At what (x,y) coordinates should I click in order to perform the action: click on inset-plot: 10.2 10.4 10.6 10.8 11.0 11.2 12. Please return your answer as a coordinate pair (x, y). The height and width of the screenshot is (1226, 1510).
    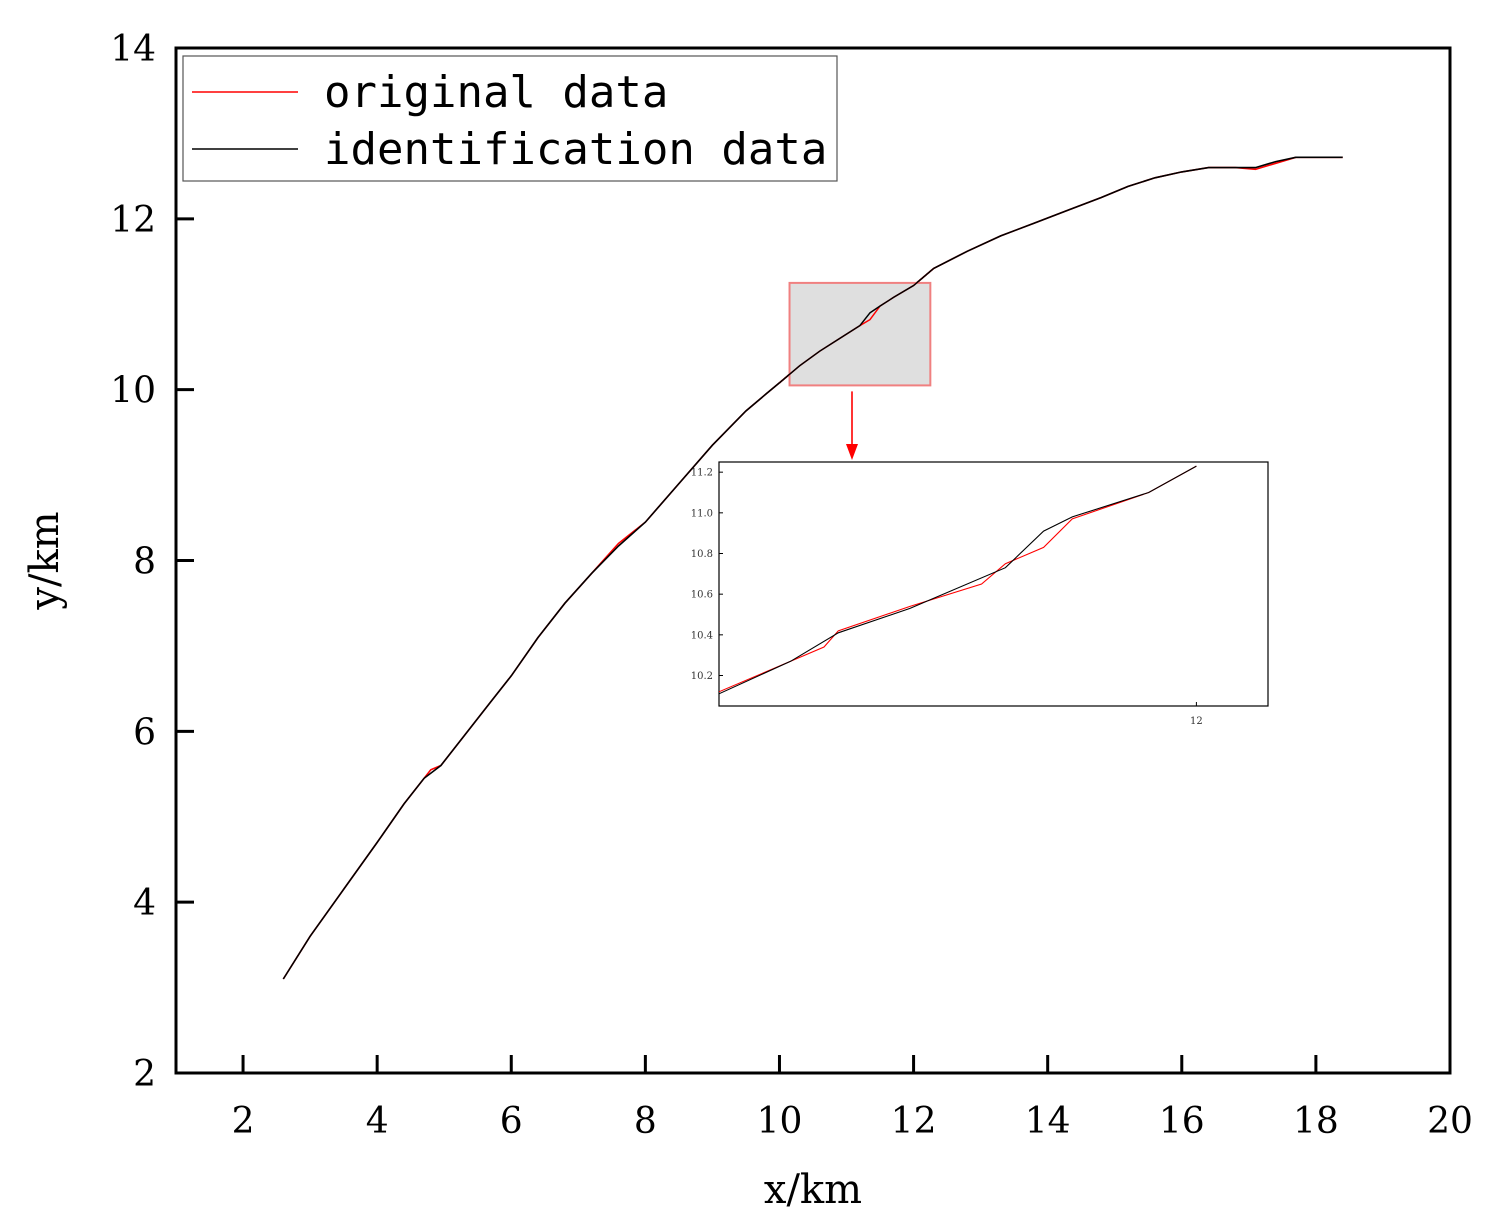
    Looking at the image, I should click on (980, 594).